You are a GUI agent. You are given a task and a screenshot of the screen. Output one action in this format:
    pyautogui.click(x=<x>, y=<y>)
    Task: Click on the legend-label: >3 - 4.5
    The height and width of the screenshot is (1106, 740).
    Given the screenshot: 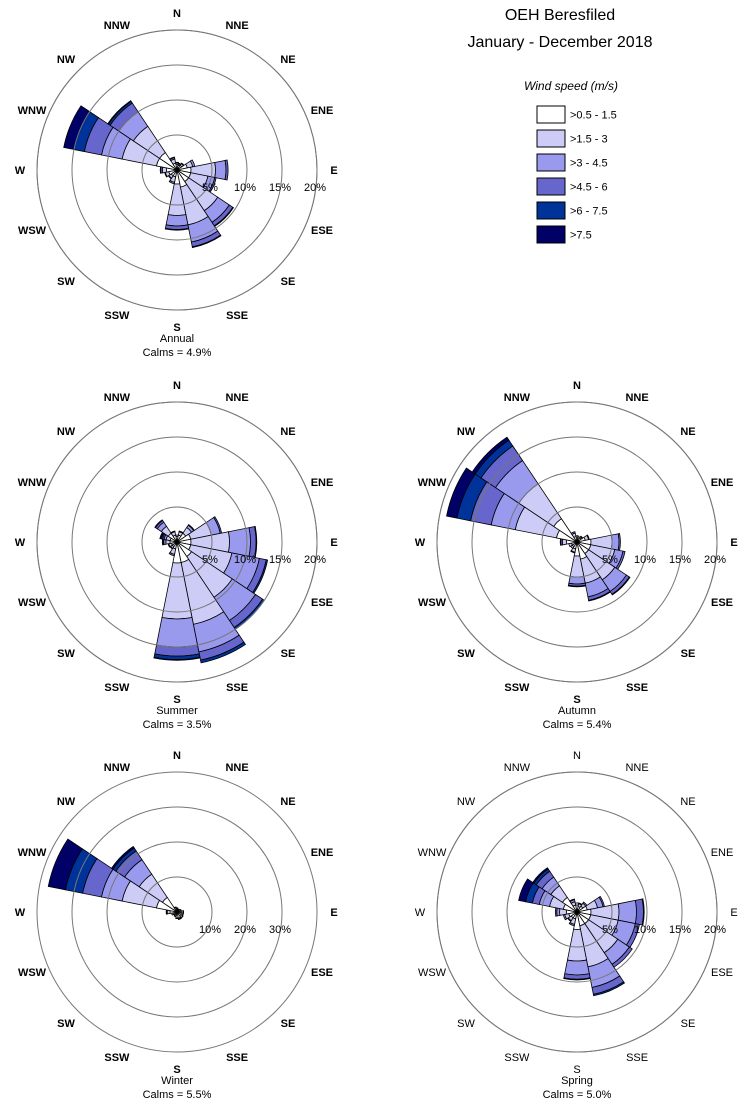 What is the action you would take?
    pyautogui.click(x=589, y=164)
    